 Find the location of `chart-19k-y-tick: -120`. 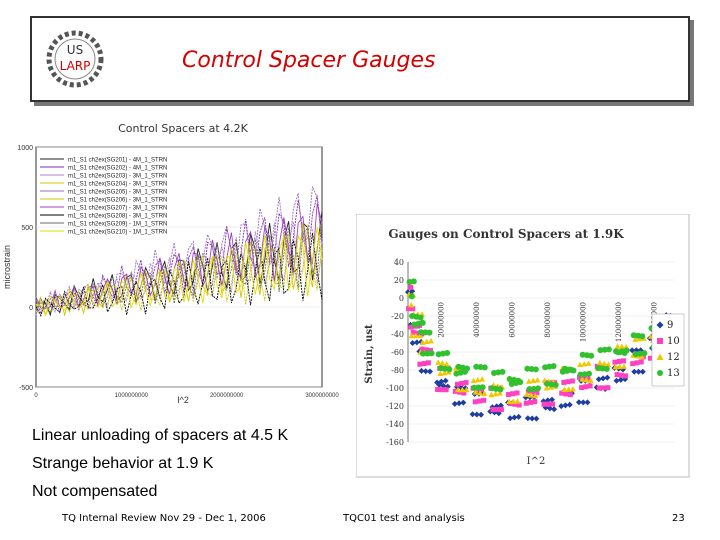

chart-19k-y-tick: -120 is located at coordinates (395, 406).